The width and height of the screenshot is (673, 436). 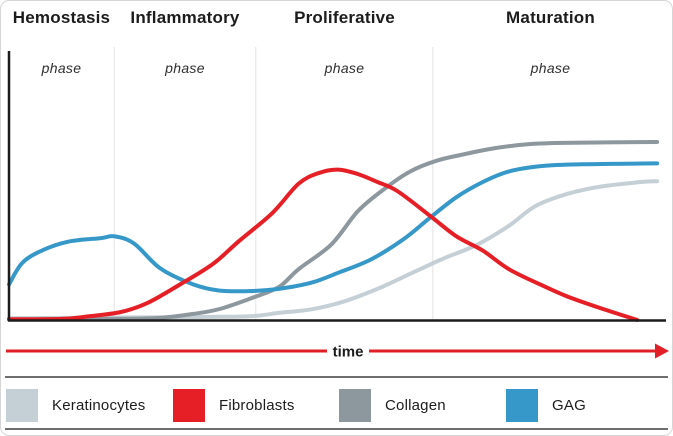 What do you see at coordinates (22, 405) in the screenshot?
I see `keratinocytes-swatch-icon` at bounding box center [22, 405].